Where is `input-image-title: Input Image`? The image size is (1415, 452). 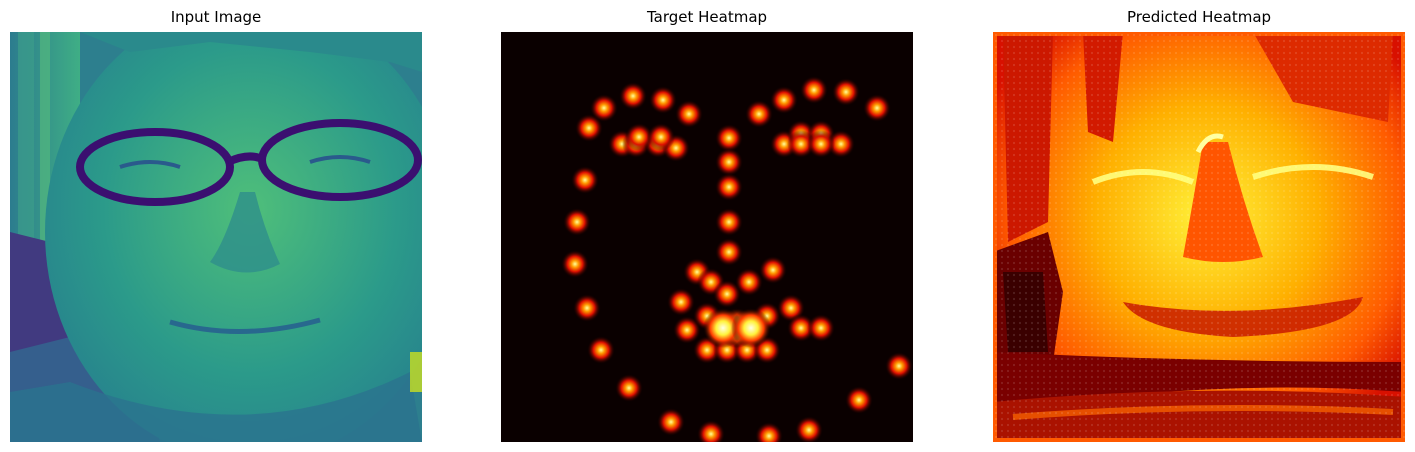 input-image-title: Input Image is located at coordinates (216, 17).